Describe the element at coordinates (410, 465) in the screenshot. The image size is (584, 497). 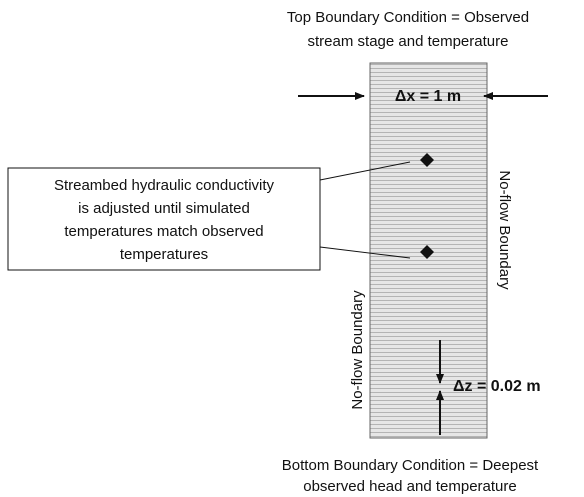
I see `bottom-label-line: Bottom Boundary Condition = Deepest` at that location.